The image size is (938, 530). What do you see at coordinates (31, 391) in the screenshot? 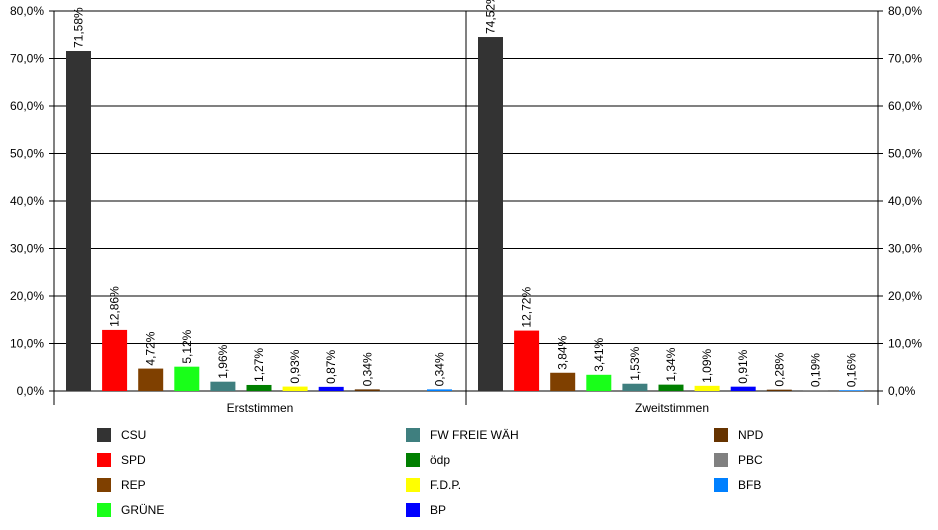
I see `y-tick-label-left: 0,0%` at bounding box center [31, 391].